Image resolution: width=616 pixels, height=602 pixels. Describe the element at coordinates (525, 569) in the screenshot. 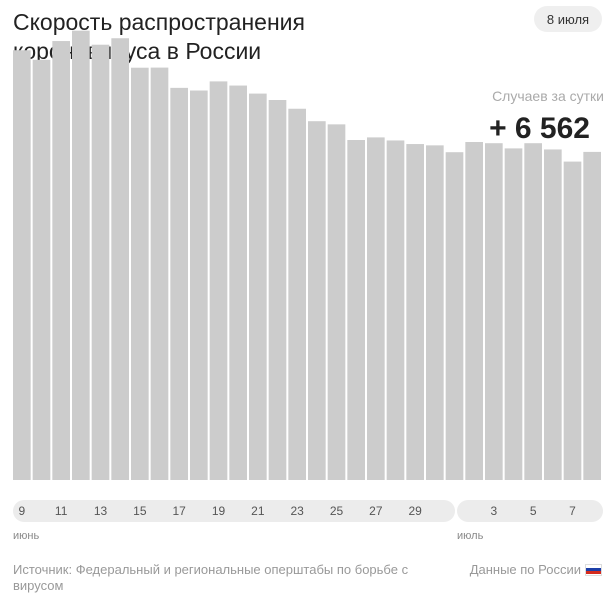

I see `russia-data-label: Данные по России` at that location.